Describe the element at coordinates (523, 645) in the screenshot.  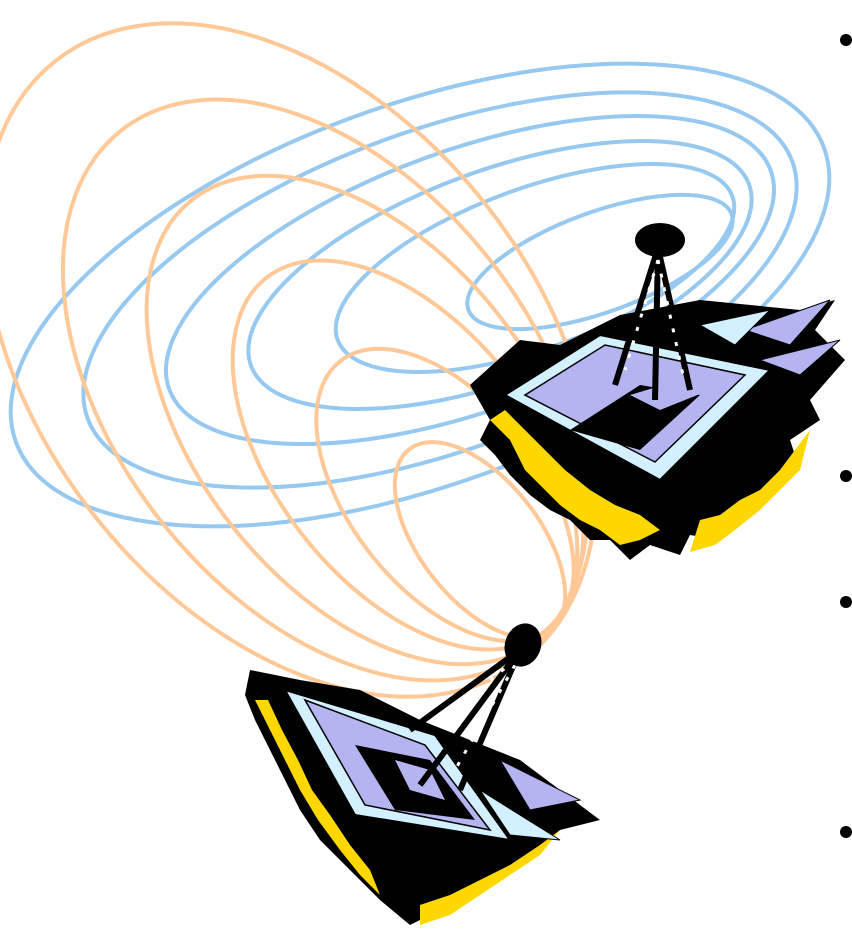
I see `dish-feed-lower` at that location.